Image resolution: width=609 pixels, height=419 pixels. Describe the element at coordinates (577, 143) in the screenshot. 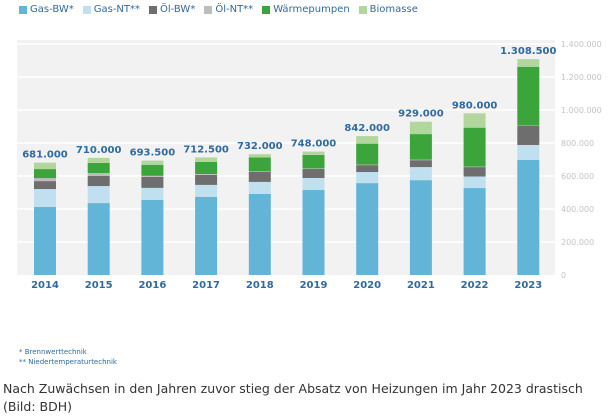

I see `y-tick-label: 800.000` at that location.